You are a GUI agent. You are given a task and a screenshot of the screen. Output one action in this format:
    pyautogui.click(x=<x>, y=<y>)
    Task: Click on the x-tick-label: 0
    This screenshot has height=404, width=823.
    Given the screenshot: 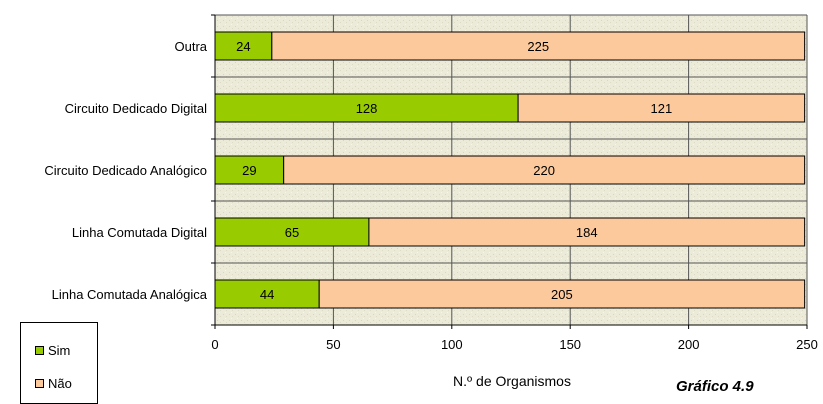 What is the action you would take?
    pyautogui.click(x=214, y=344)
    